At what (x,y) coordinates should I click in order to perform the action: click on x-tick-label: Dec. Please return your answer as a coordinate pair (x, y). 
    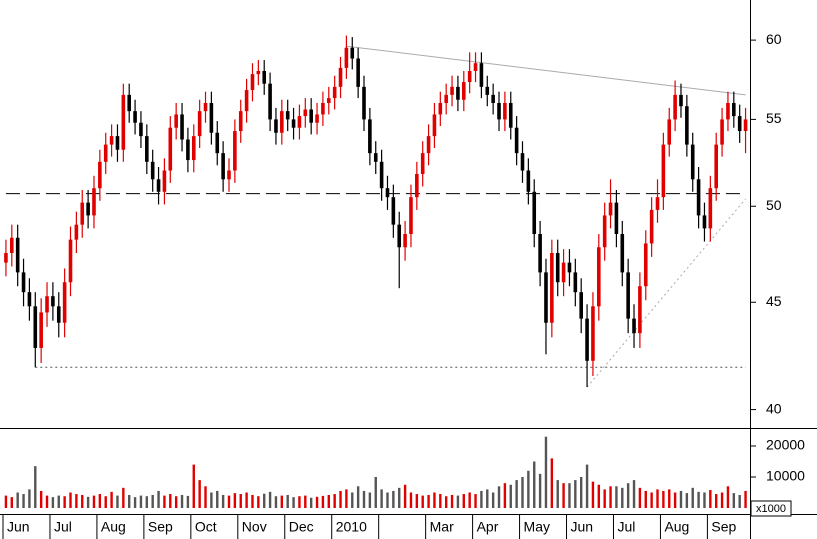
    Looking at the image, I should click on (301, 527).